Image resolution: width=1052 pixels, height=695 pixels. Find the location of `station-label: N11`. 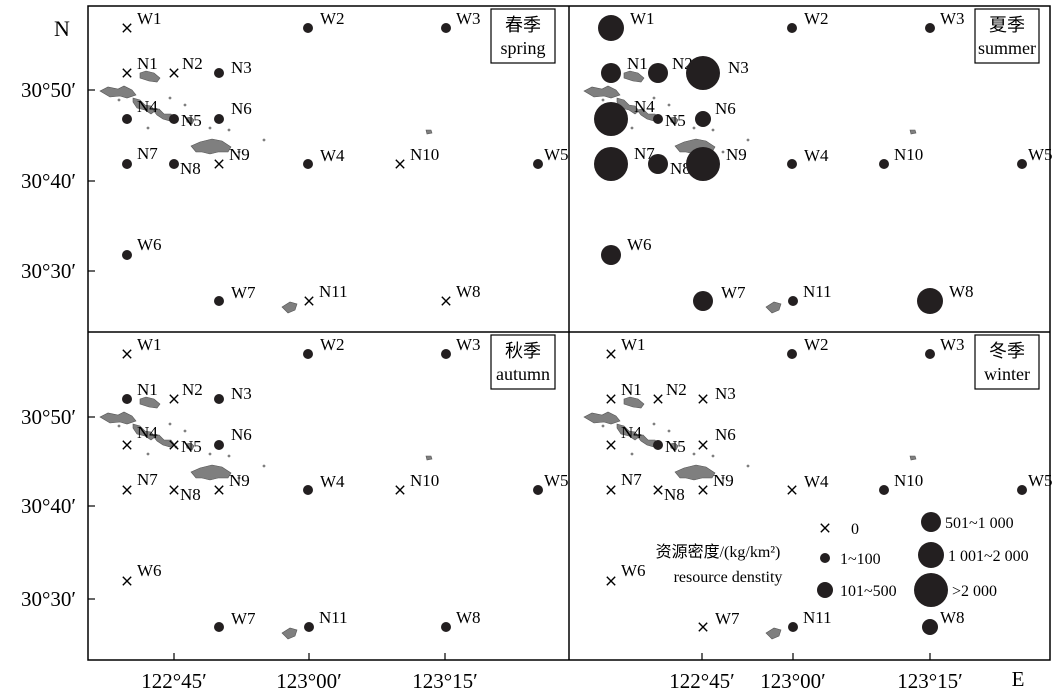

station-label: N11 is located at coordinates (333, 291).